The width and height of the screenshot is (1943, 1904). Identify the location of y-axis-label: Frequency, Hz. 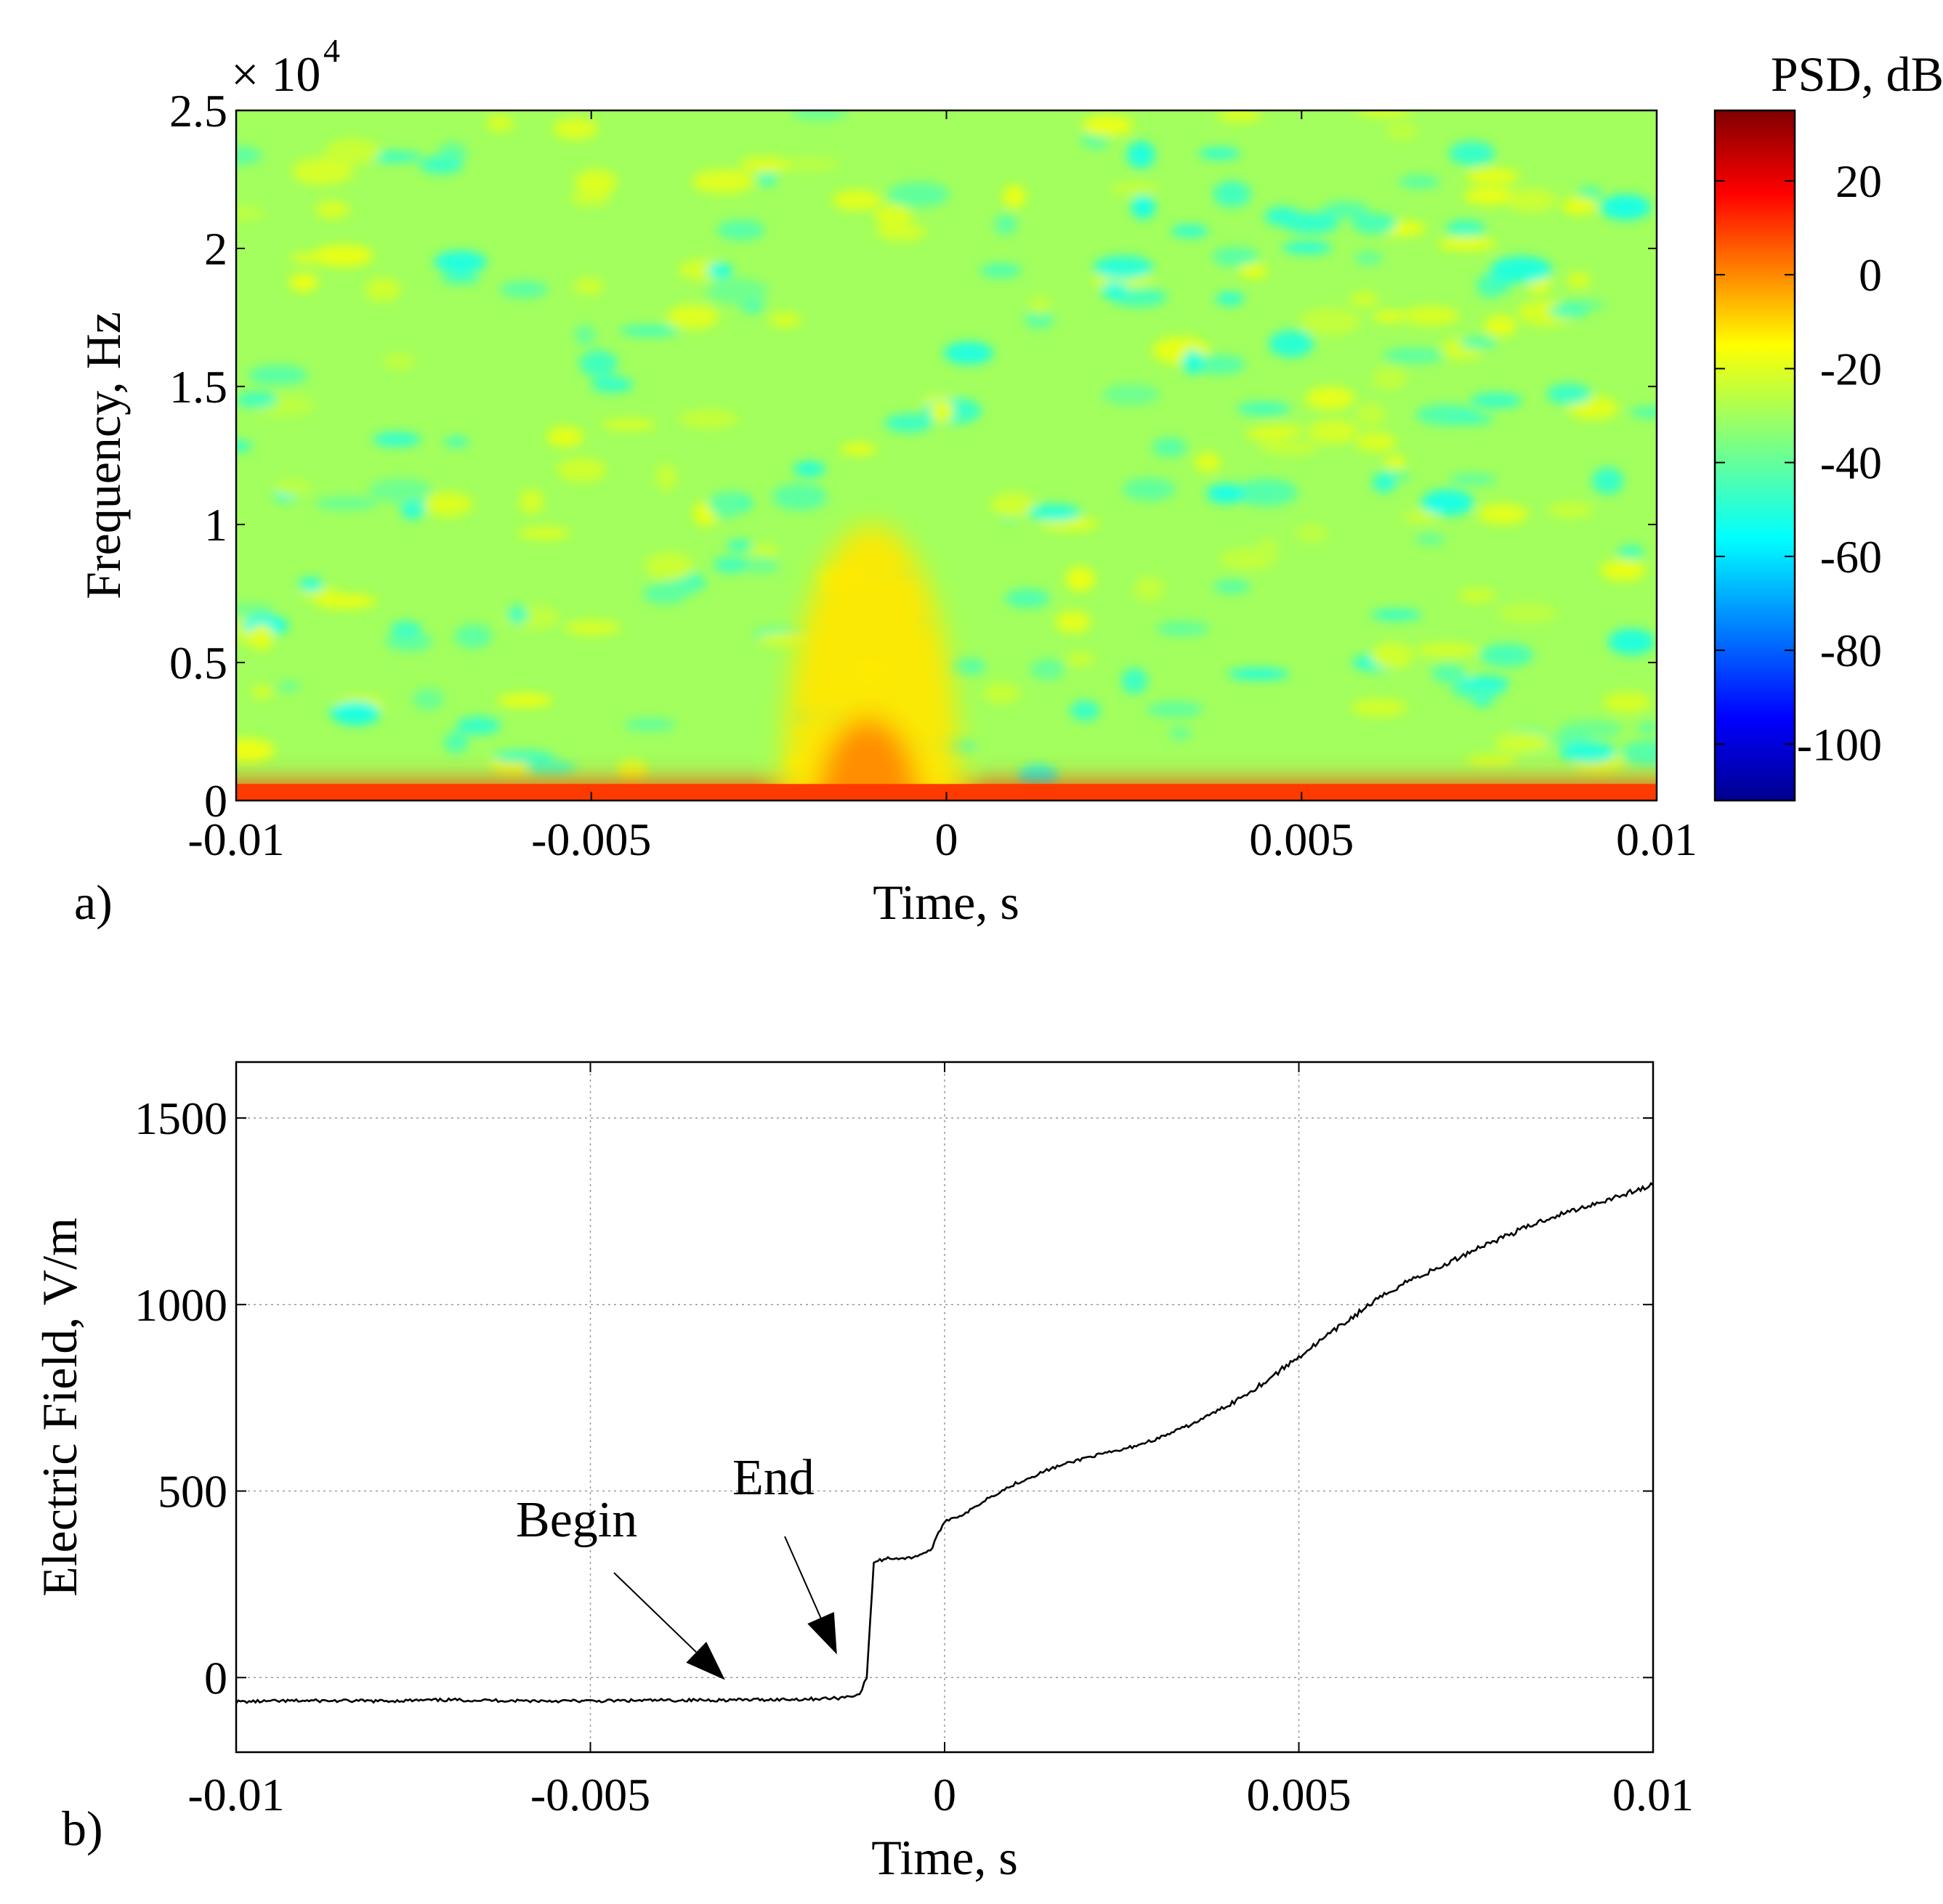
(104, 455).